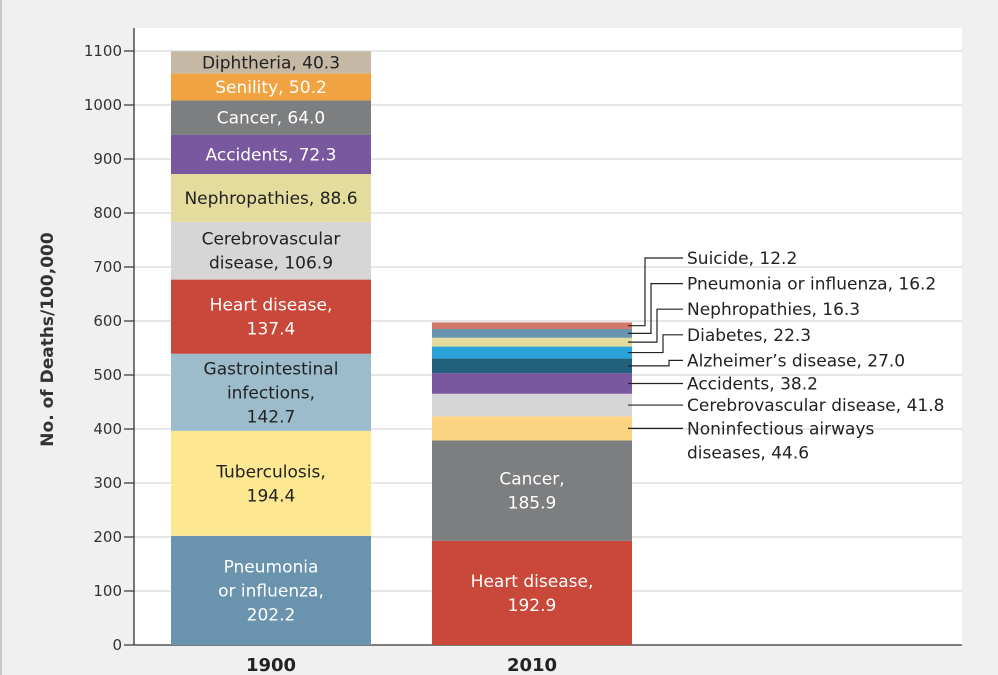 The height and width of the screenshot is (675, 998). I want to click on bar-1900-segment-label: 137.4, so click(271, 330).